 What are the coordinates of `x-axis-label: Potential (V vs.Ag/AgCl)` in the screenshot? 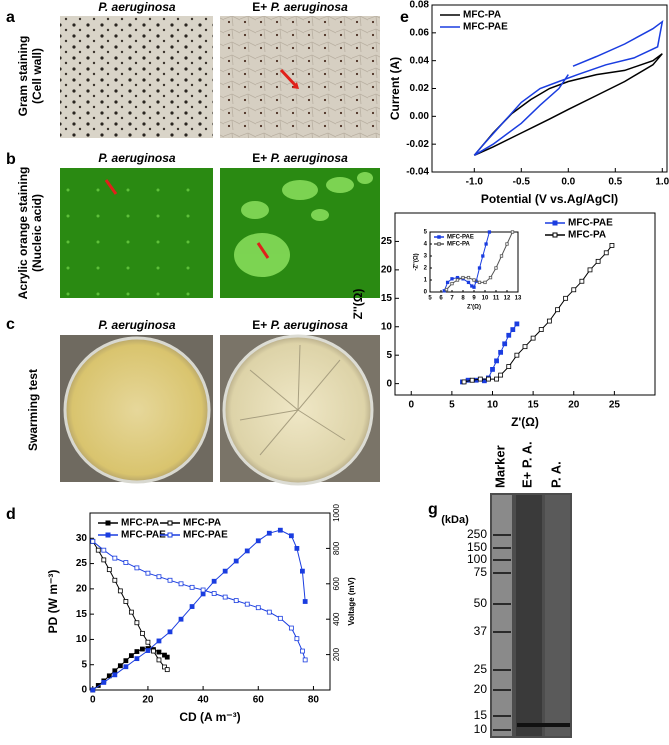 It's located at (549, 199).